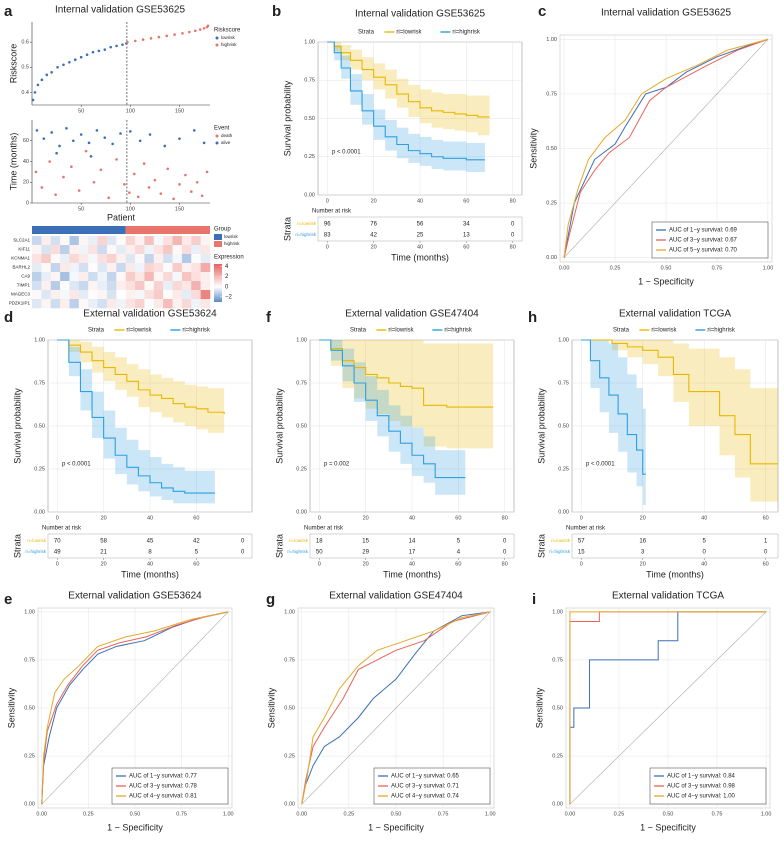  Describe the element at coordinates (412, 542) in the screenshot. I see `risk-count: 14` at that location.